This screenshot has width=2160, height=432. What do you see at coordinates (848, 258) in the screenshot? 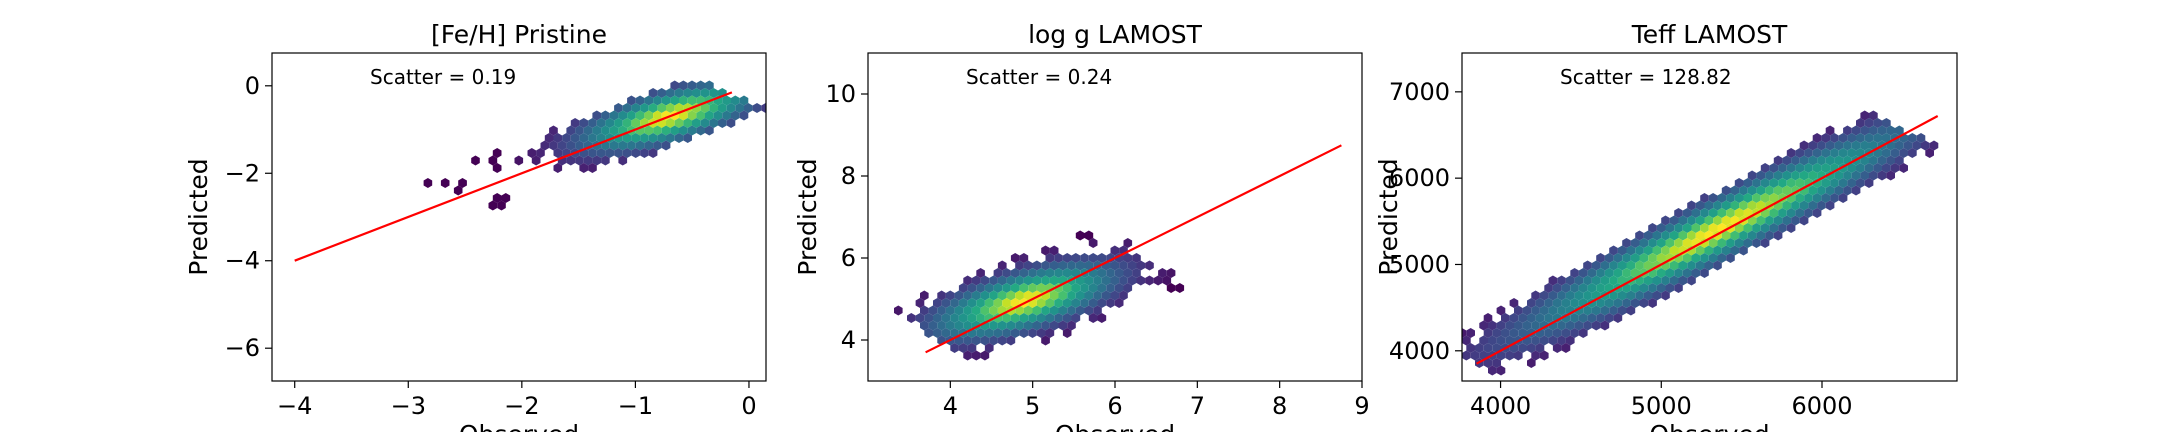
I see `y-tick-label: 6` at bounding box center [848, 258].